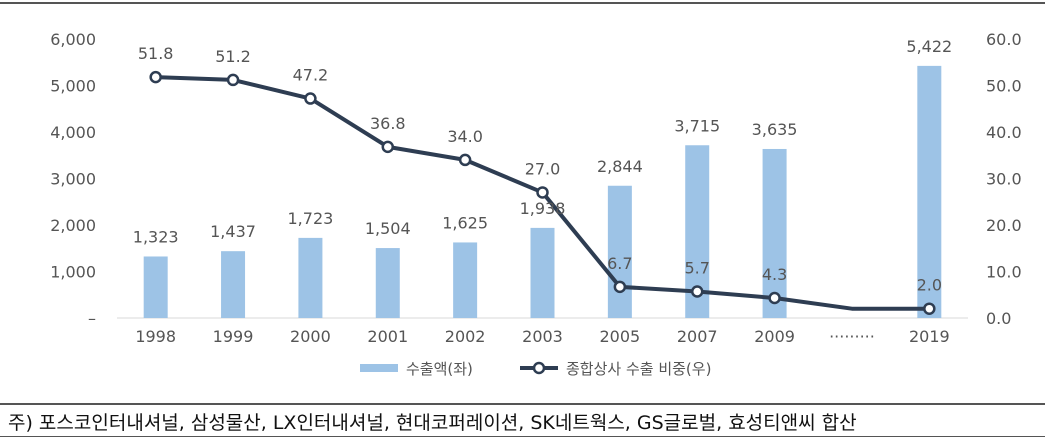 The image size is (1045, 439). I want to click on legend-line-marker, so click(539, 368).